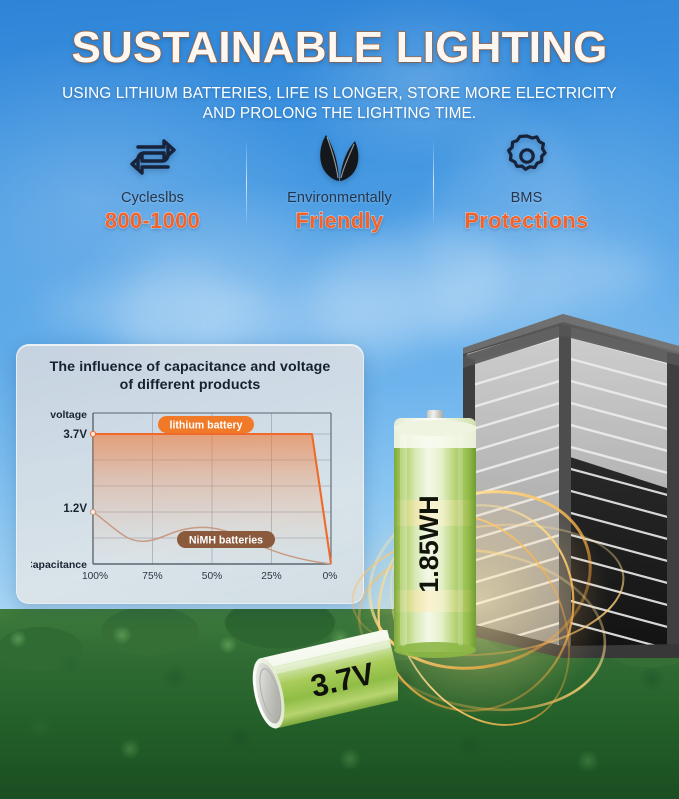 The image size is (679, 799). Describe the element at coordinates (152, 198) in the screenshot. I see `feature-label: Cycleslbs` at that location.